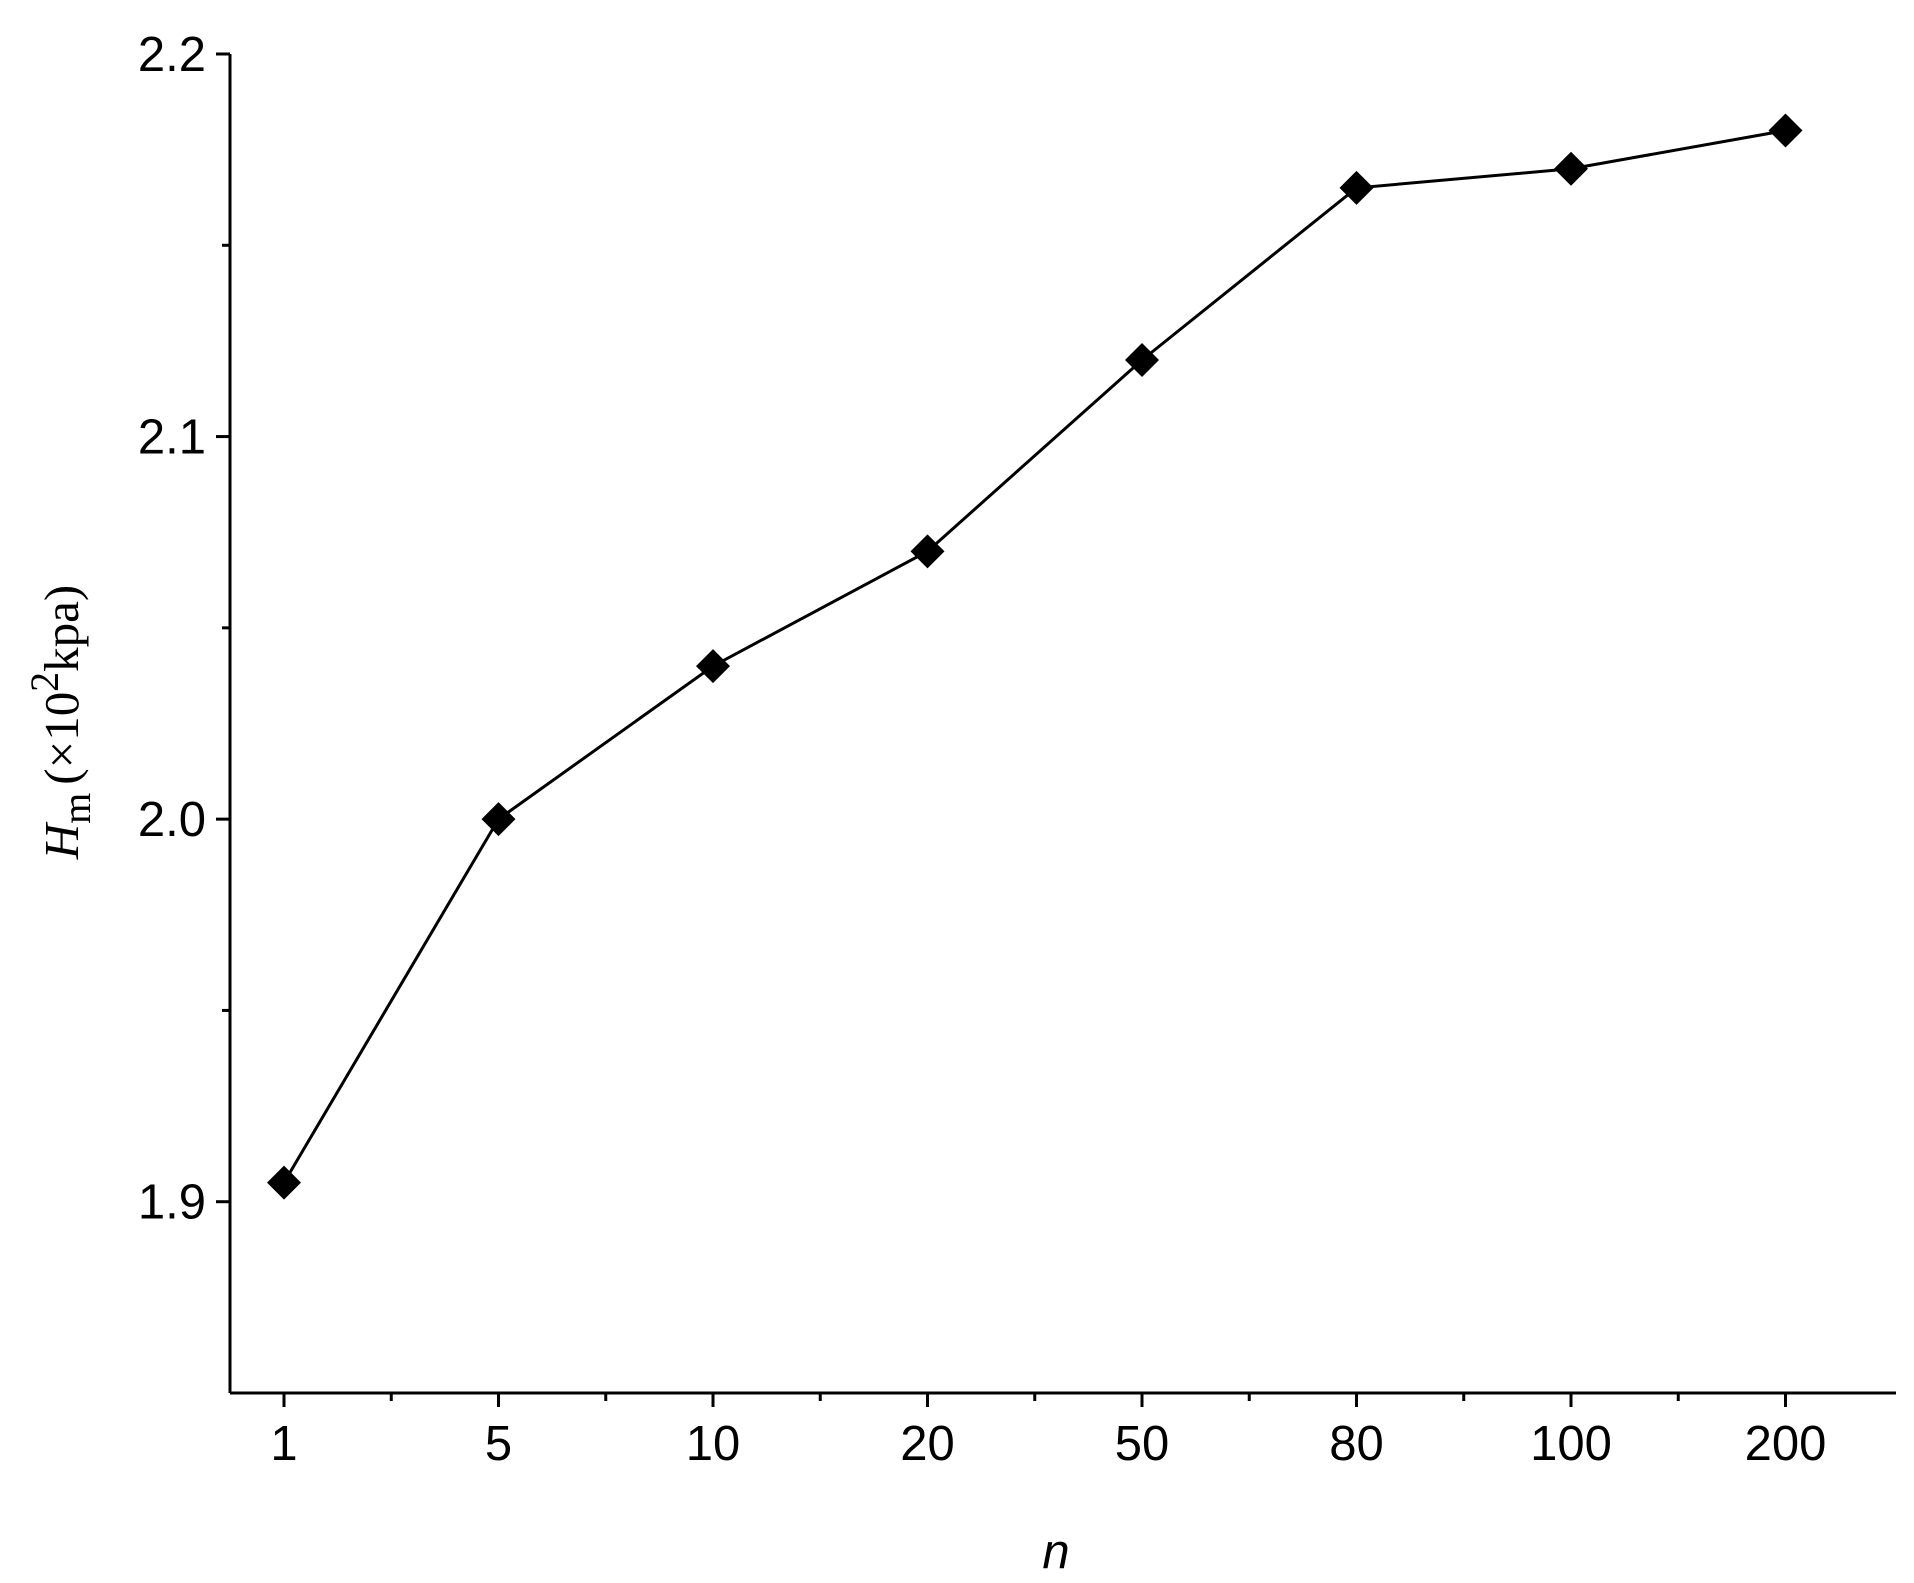  I want to click on x-tick-label: 100, so click(1571, 1444).